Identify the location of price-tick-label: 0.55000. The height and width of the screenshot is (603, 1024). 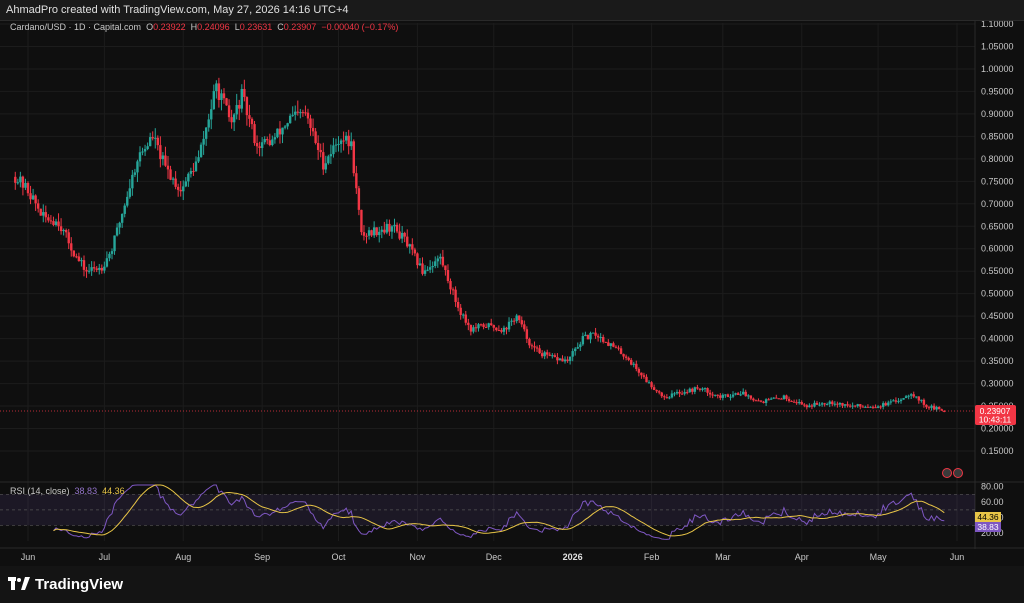
(997, 271).